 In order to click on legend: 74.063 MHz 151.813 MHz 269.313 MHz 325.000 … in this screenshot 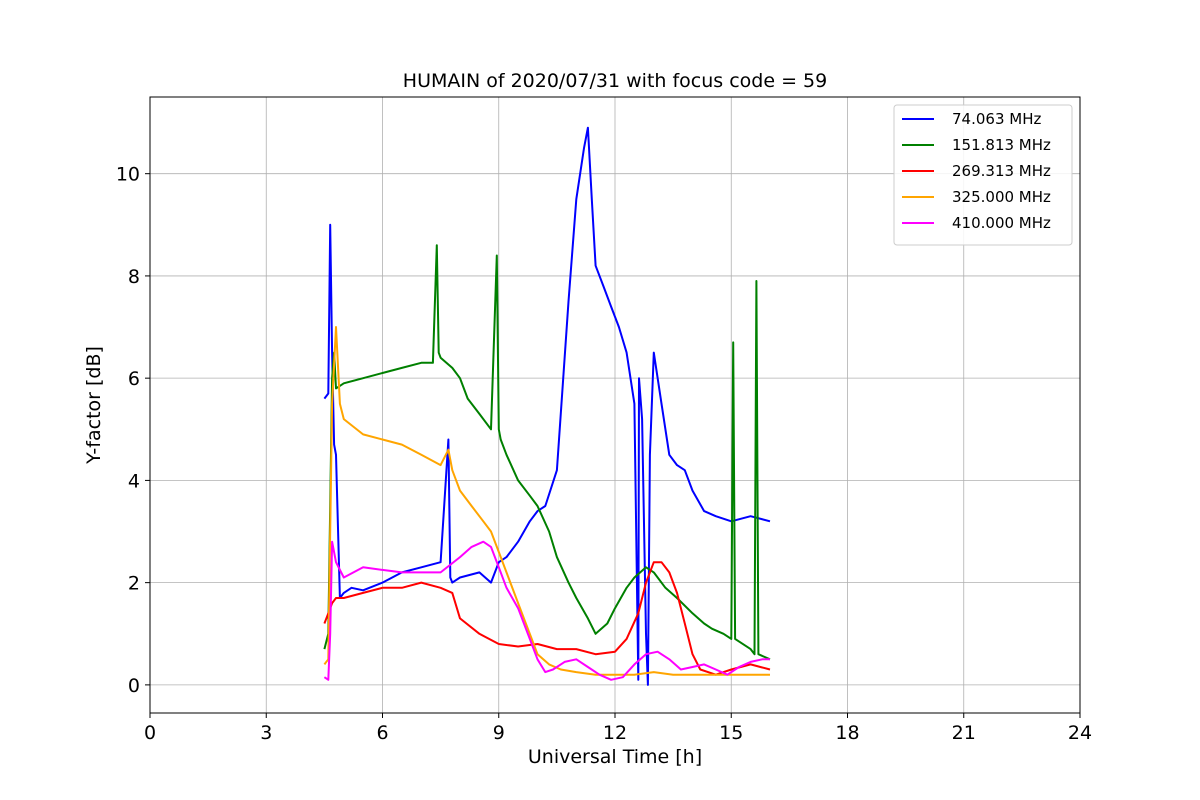, I will do `click(983, 175)`.